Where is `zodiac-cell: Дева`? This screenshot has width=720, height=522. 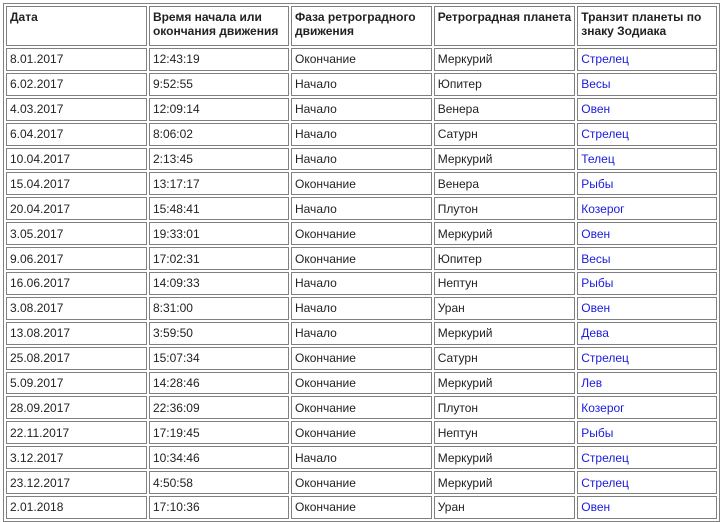 zodiac-cell: Дева is located at coordinates (647, 333).